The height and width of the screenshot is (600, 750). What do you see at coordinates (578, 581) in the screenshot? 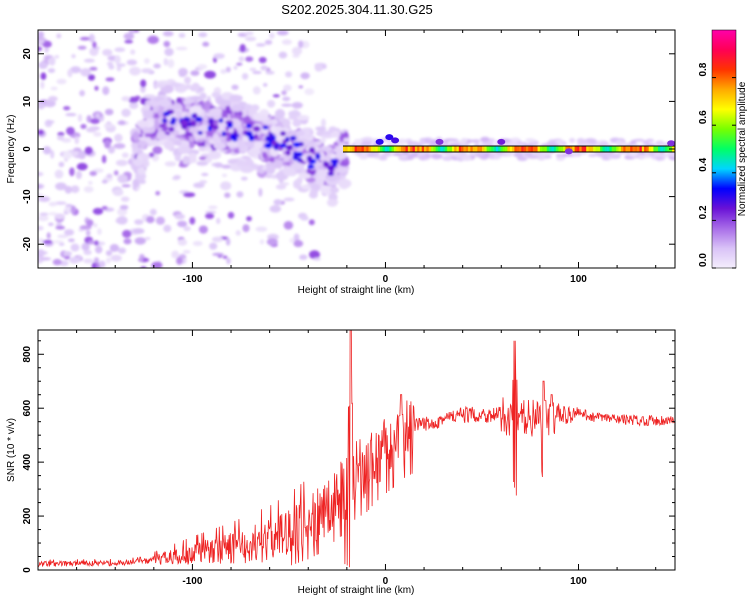
I see `x-tick-label: 100` at bounding box center [578, 581].